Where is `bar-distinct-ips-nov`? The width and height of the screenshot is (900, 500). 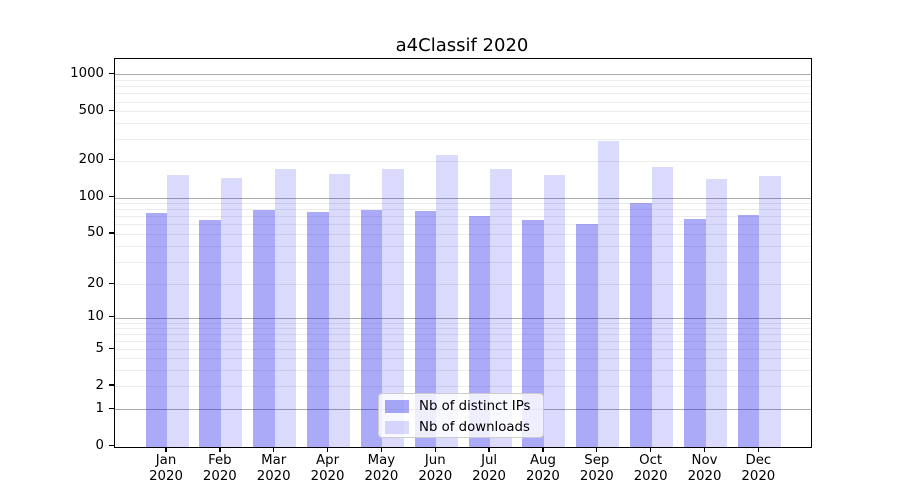 bar-distinct-ips-nov is located at coordinates (695, 333).